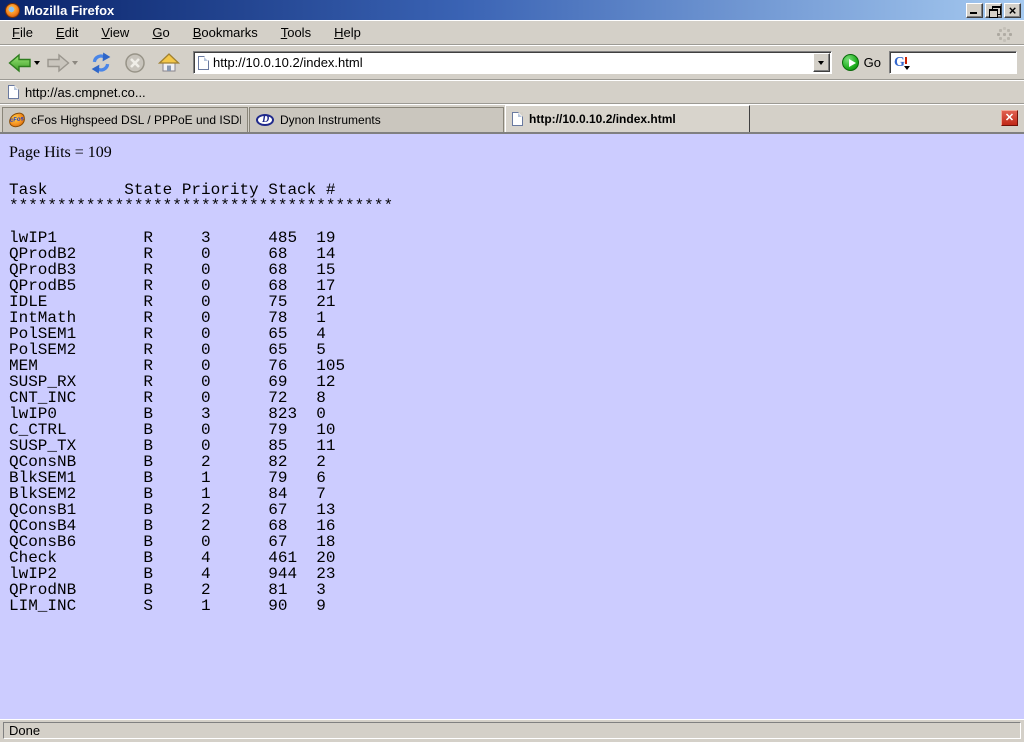  I want to click on reload-icon, so click(101, 62).